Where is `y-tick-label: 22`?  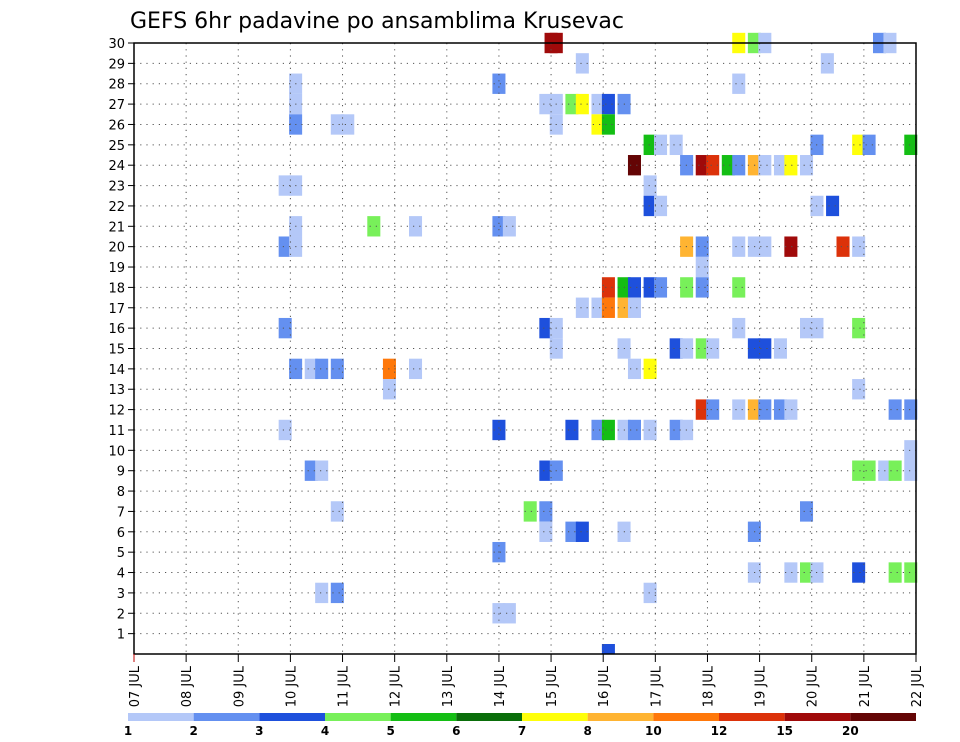 y-tick-label: 22 is located at coordinates (116, 207).